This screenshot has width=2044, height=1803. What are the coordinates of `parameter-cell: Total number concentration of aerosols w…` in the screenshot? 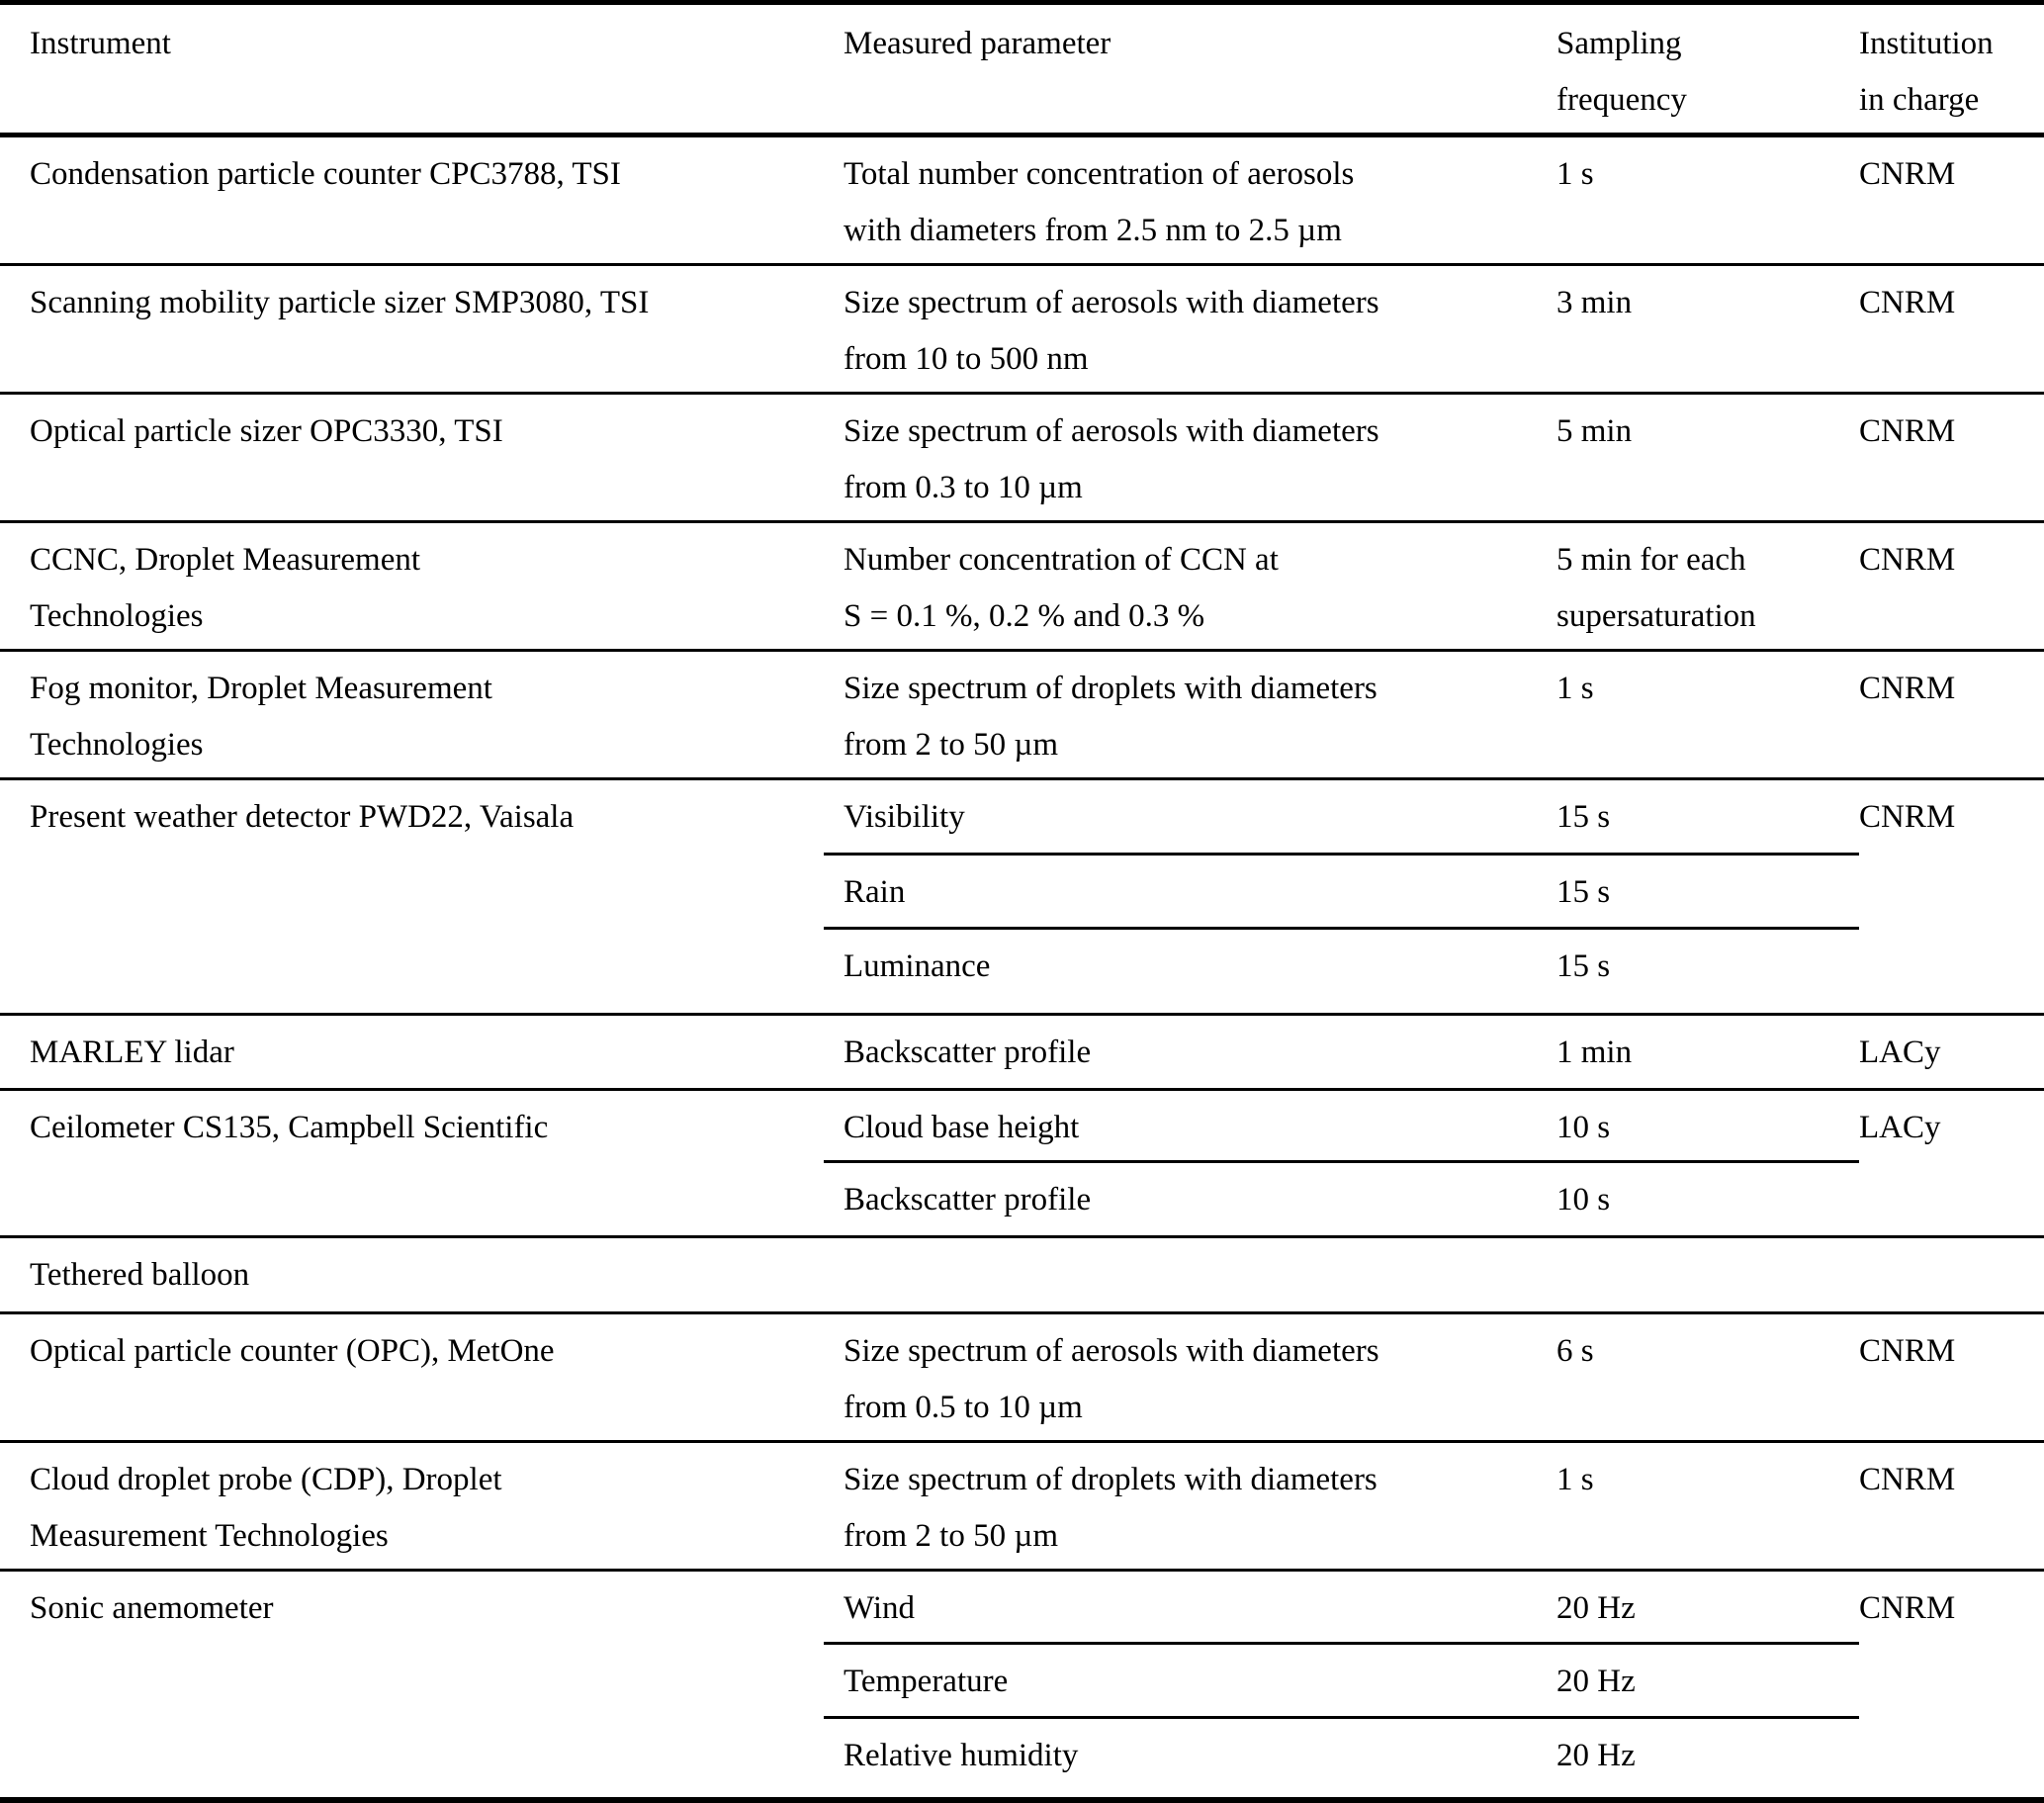 It's located at (1099, 202).